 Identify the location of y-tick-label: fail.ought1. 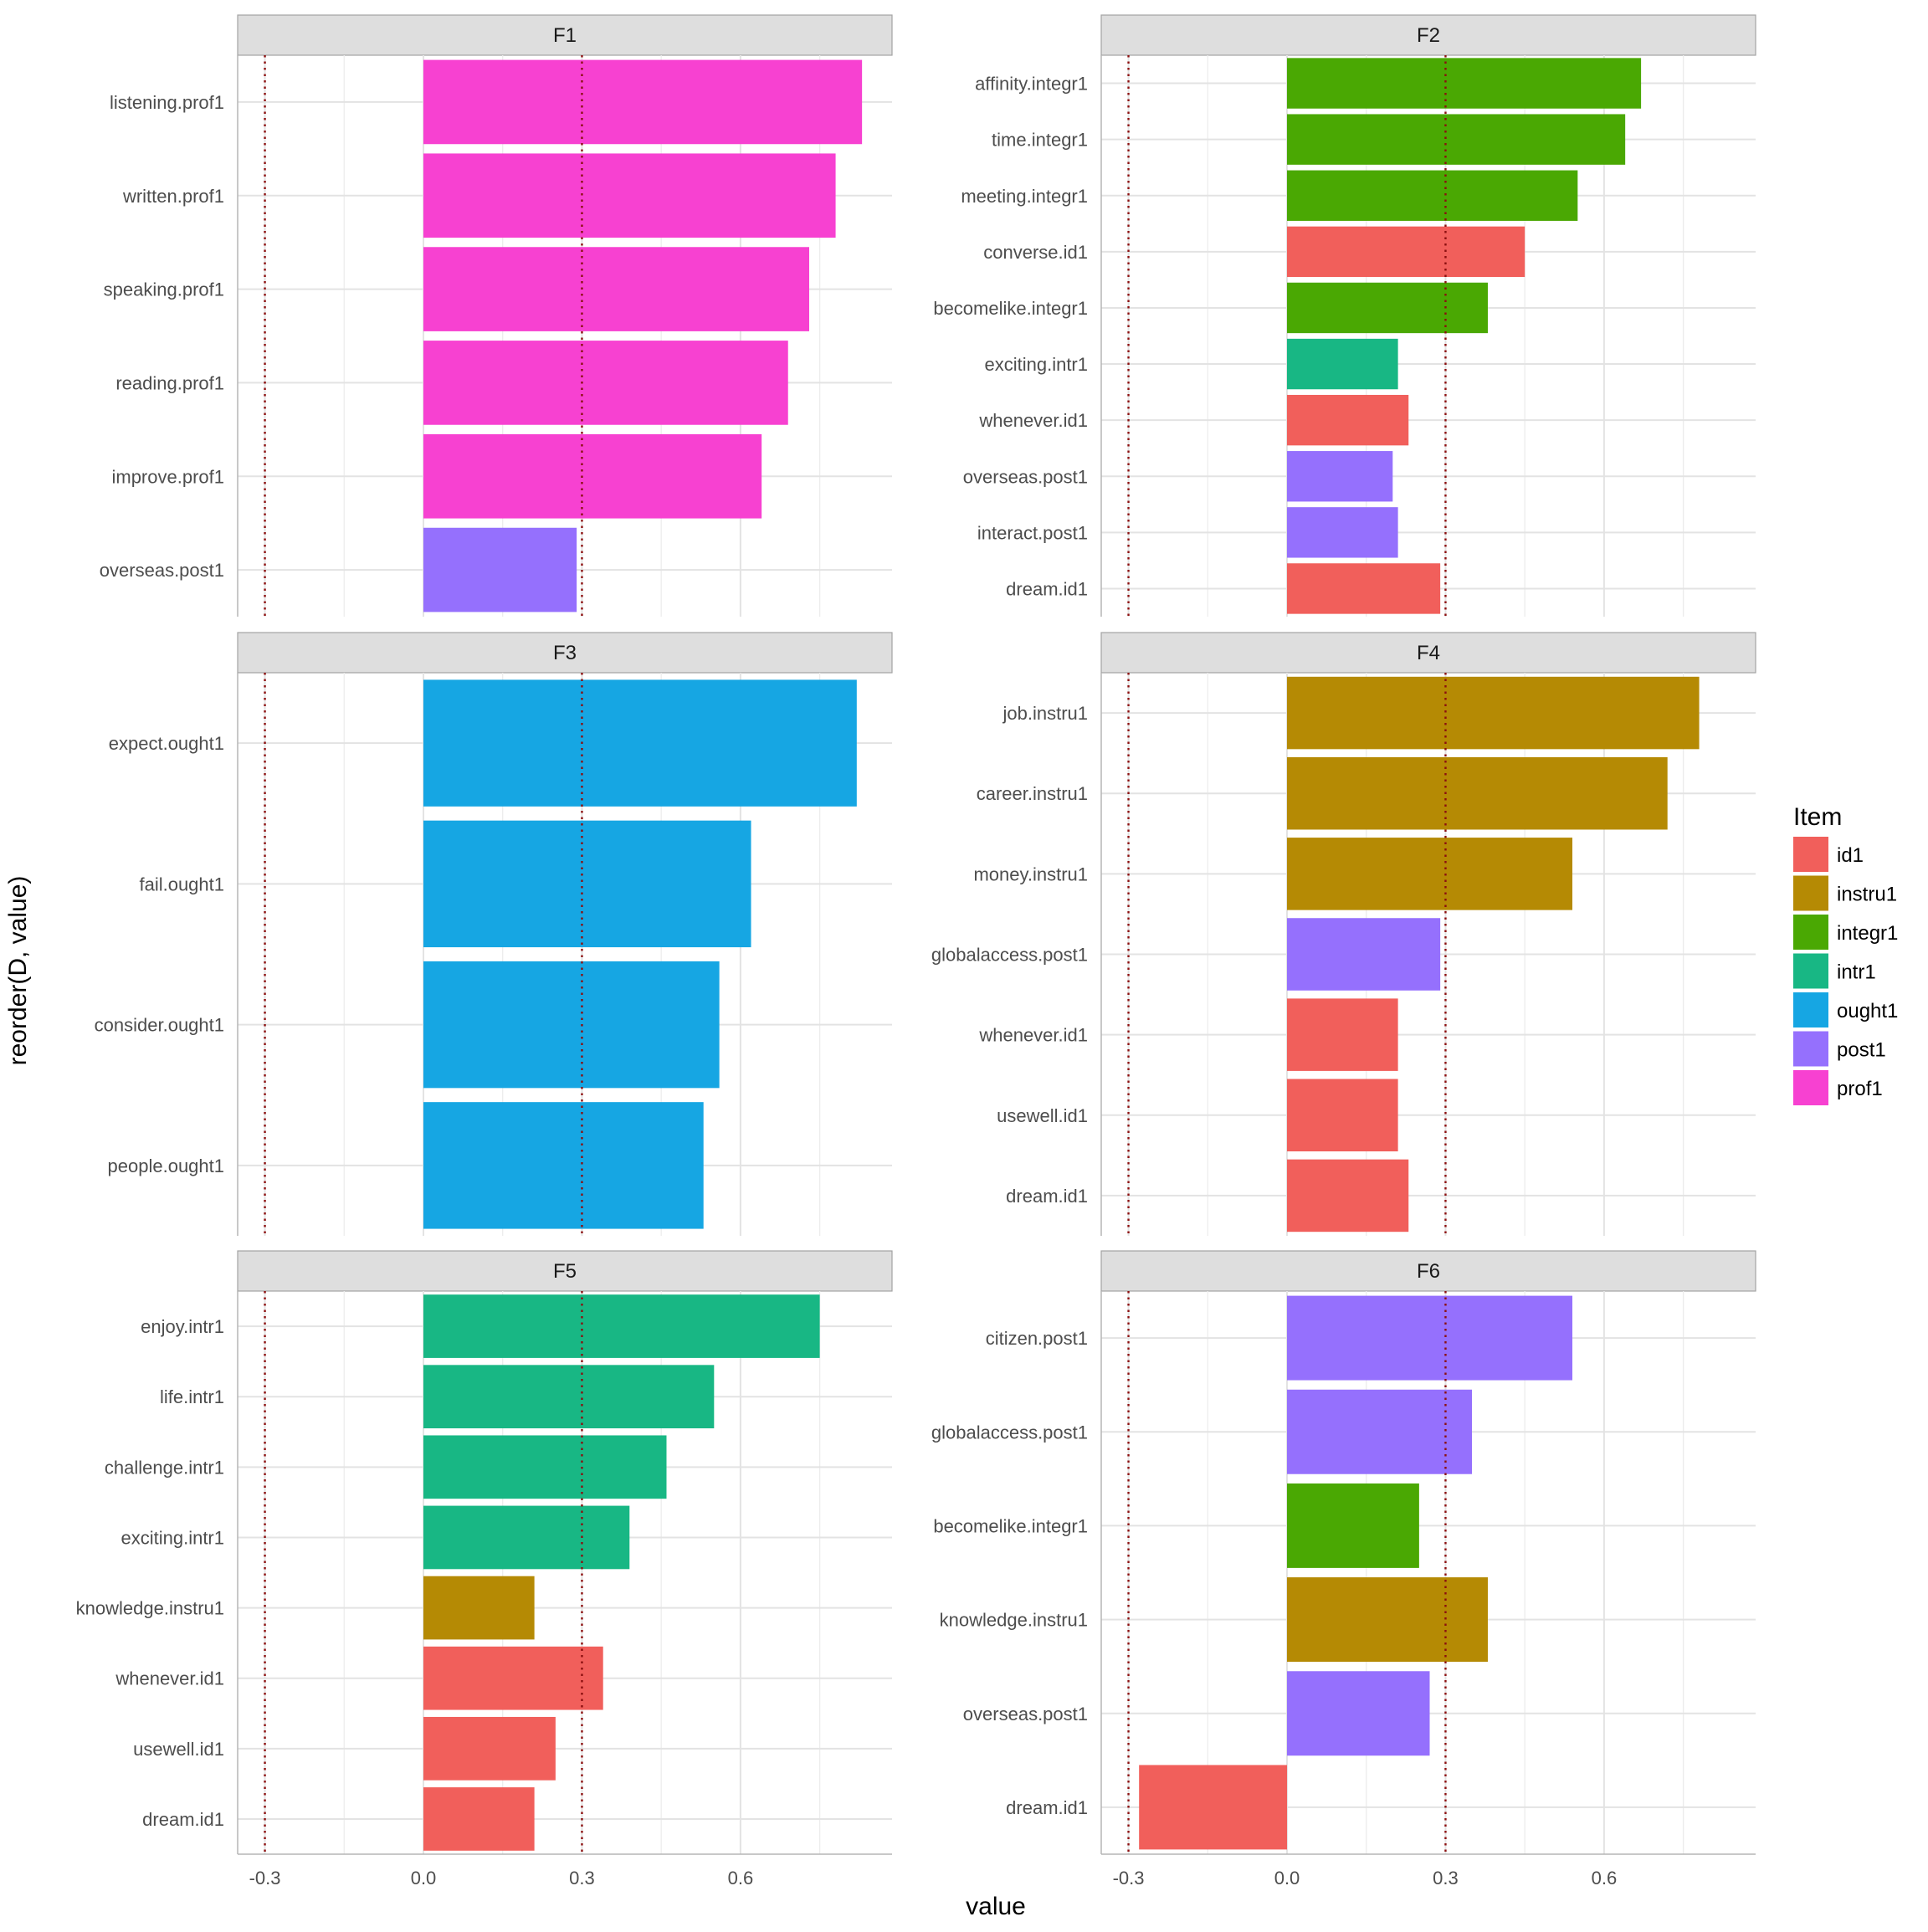
(181, 884).